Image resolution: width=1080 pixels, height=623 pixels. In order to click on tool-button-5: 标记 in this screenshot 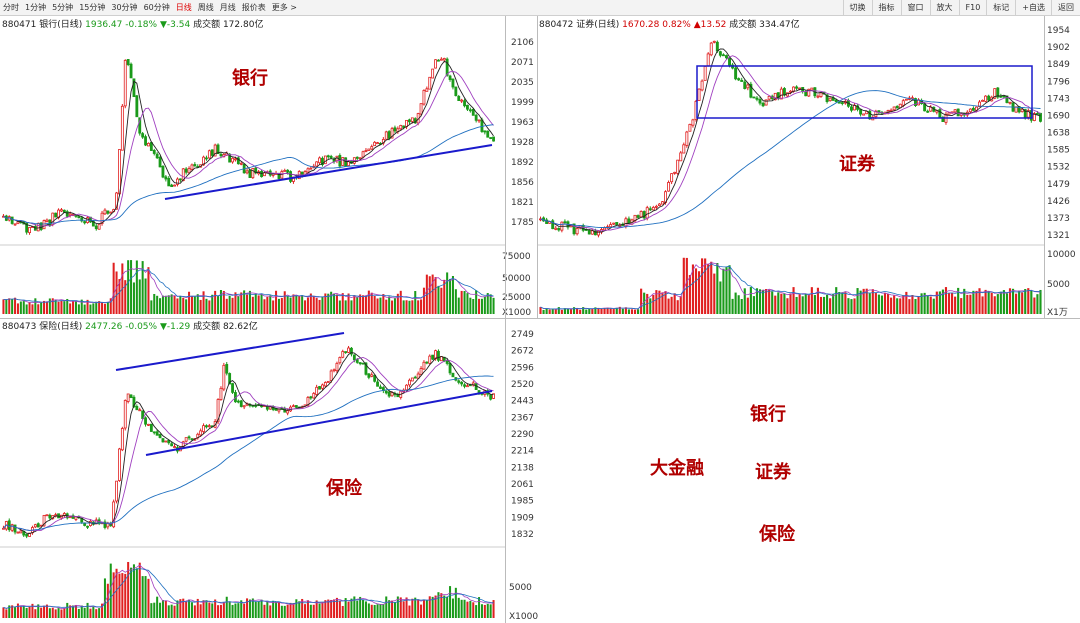, I will do `click(1000, 7)`.